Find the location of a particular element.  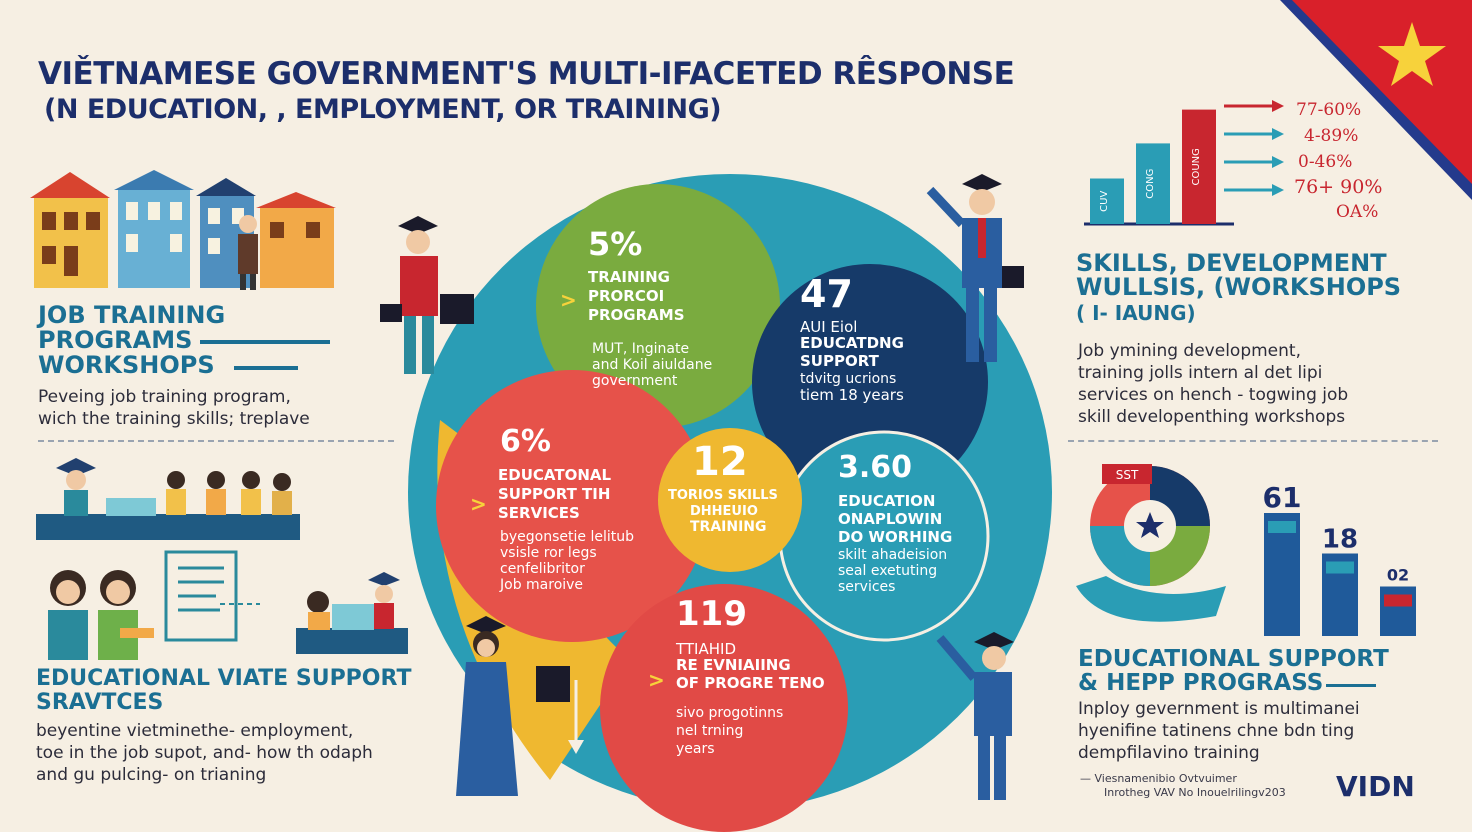

educating-title-line3: SUPPORT is located at coordinates (839, 361).